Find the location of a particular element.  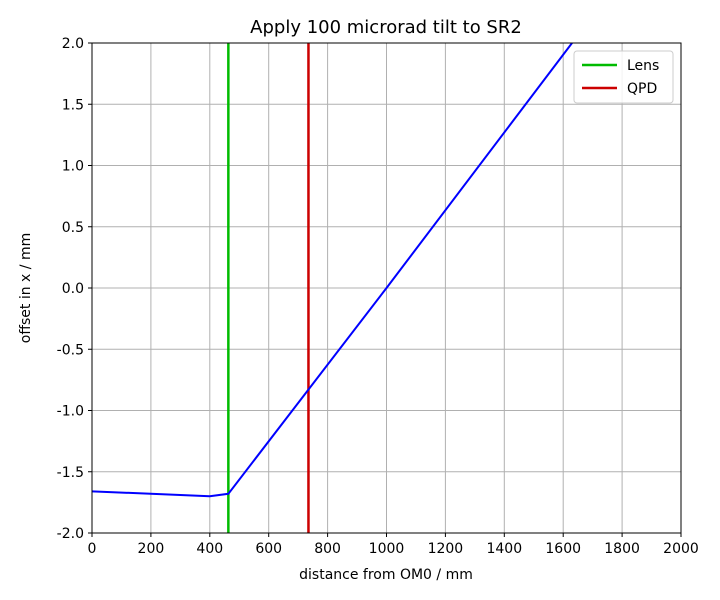

y-tick-label: -2.0 is located at coordinates (70, 534).